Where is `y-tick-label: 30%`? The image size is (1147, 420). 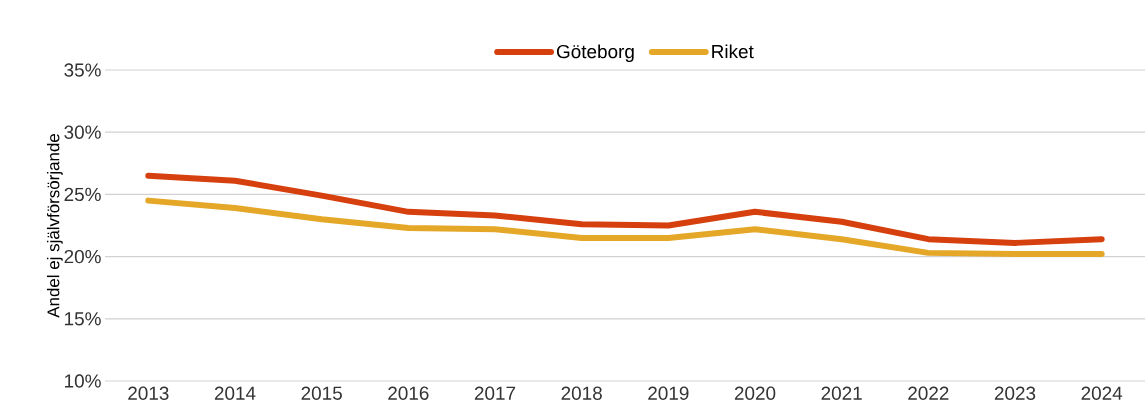
y-tick-label: 30% is located at coordinates (82, 132).